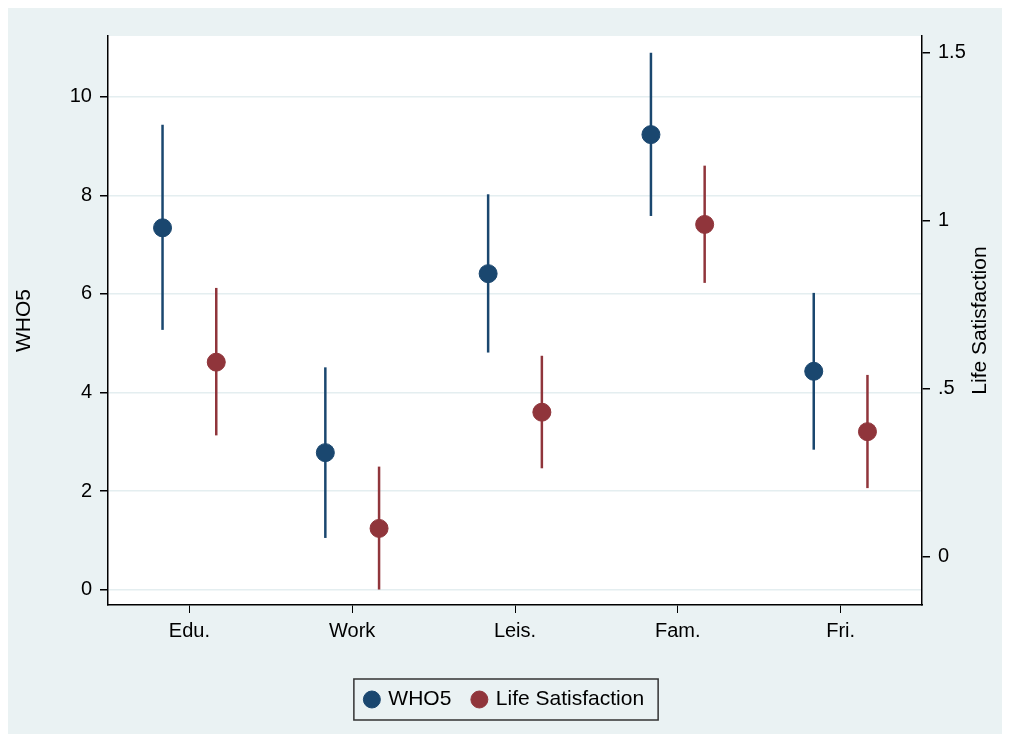  Describe the element at coordinates (841, 629) in the screenshot. I see `x-tick-label: Fri.` at that location.